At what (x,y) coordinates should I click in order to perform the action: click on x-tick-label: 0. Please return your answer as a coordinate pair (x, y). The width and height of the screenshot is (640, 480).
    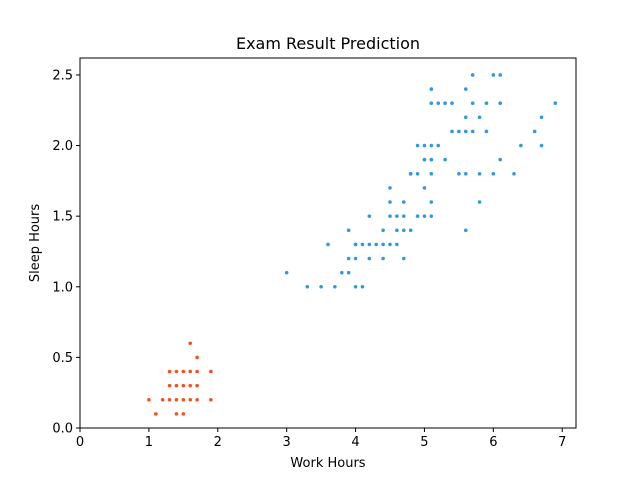
    Looking at the image, I should click on (80, 442).